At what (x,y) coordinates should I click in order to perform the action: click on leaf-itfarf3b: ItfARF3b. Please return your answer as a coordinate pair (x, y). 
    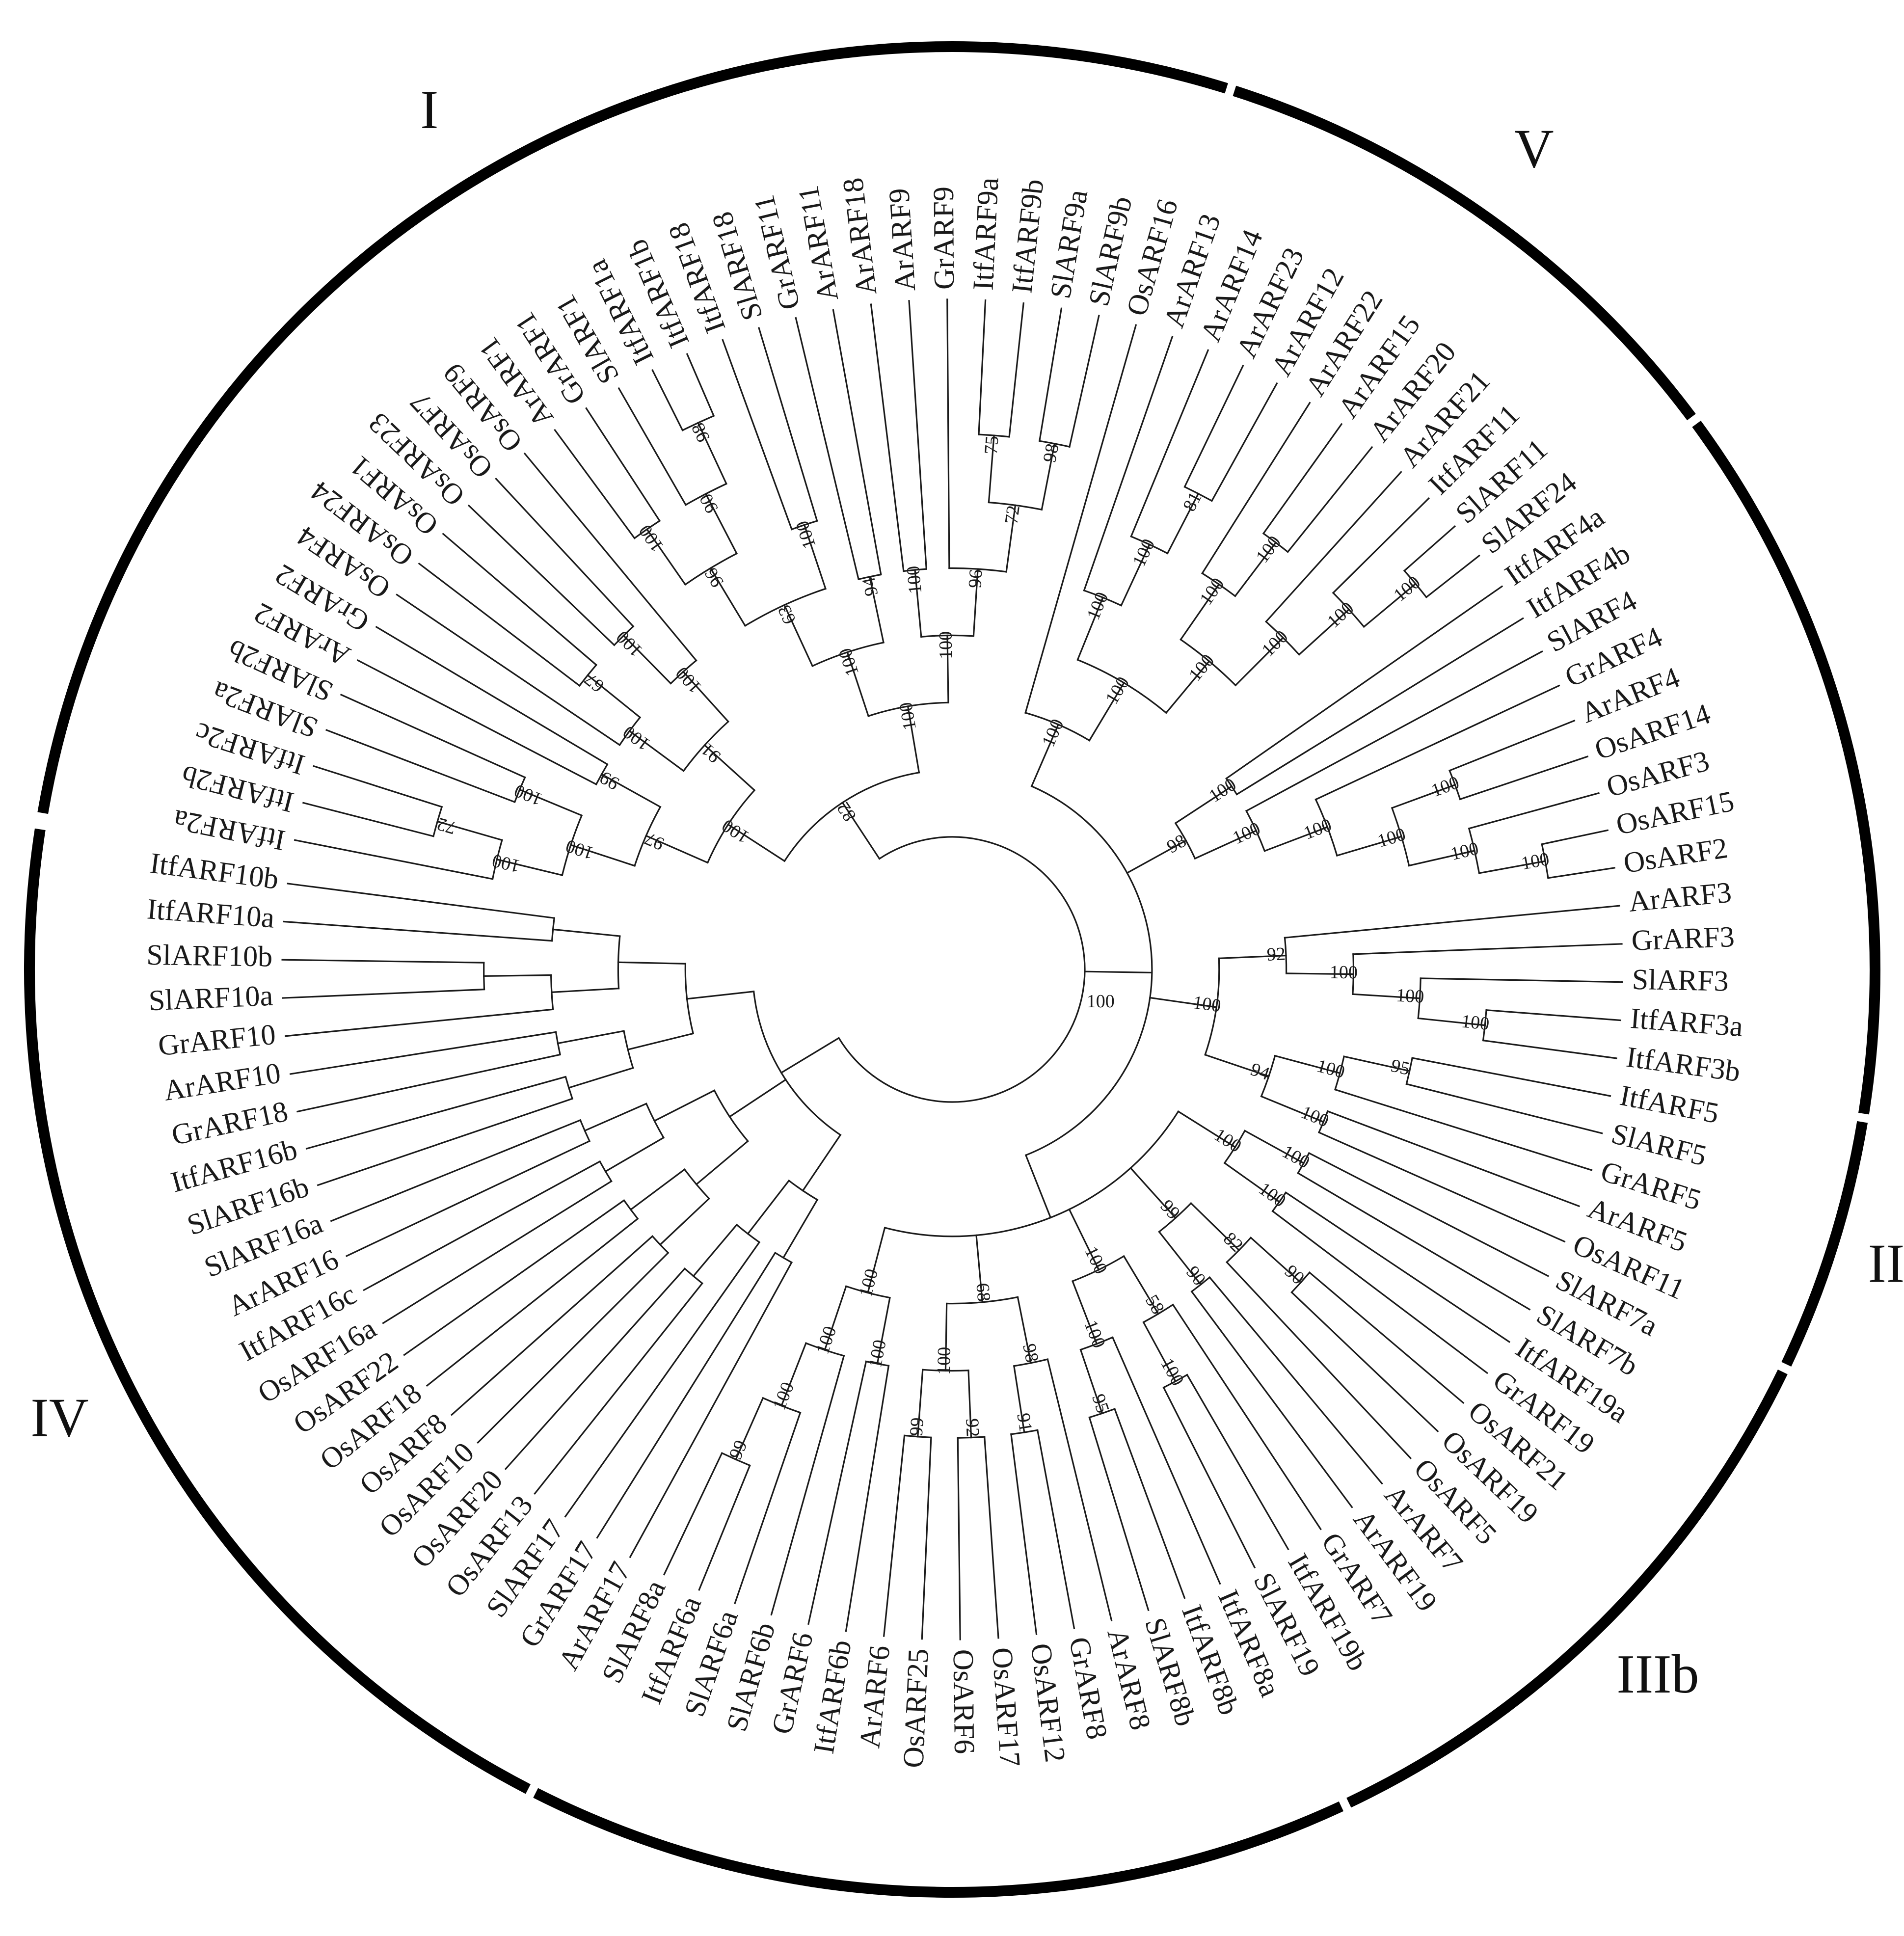
    Looking at the image, I should click on (1683, 1064).